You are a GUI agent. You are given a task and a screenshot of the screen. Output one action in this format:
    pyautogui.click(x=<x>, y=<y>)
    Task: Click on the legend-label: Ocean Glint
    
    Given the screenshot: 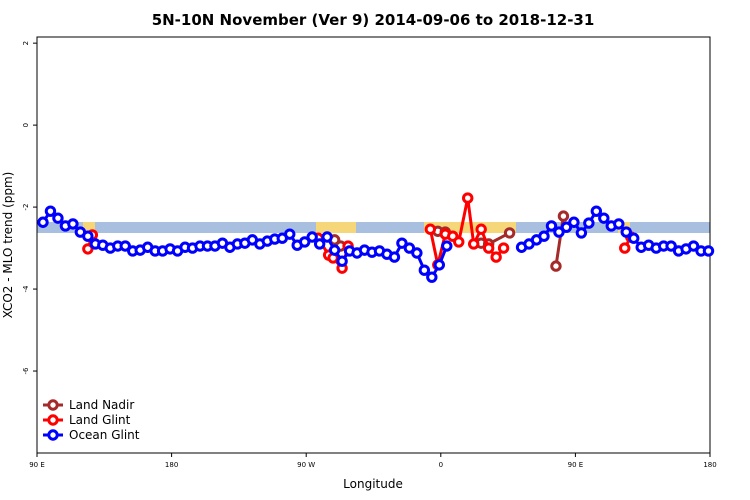 What is the action you would take?
    pyautogui.click(x=104, y=435)
    